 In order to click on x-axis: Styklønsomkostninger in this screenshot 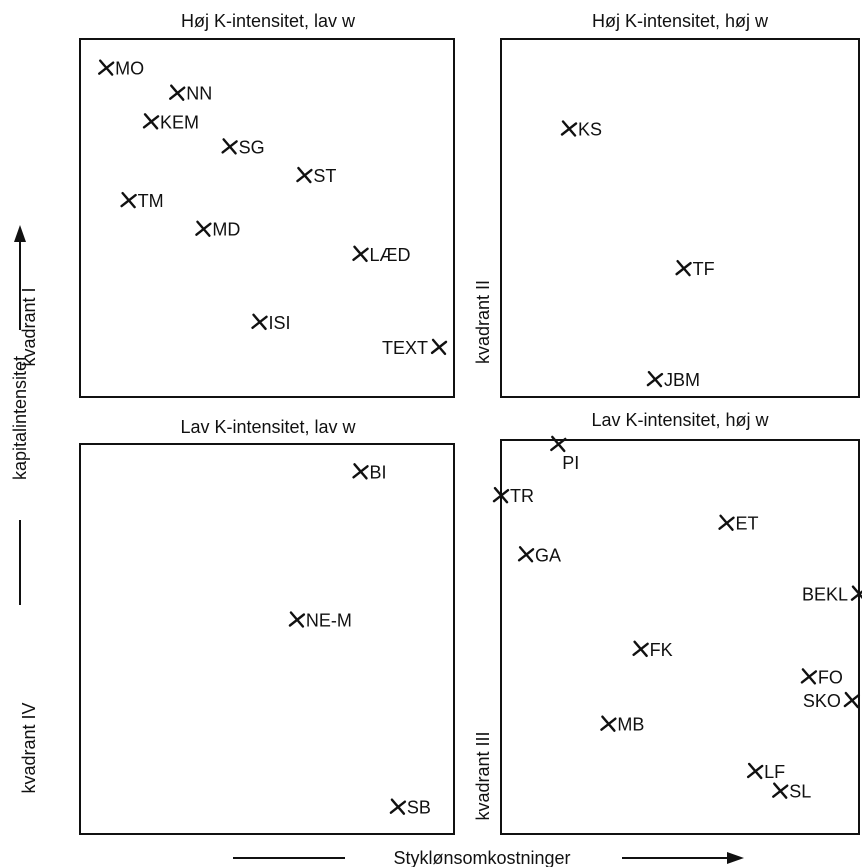, I will do `click(488, 857)`.